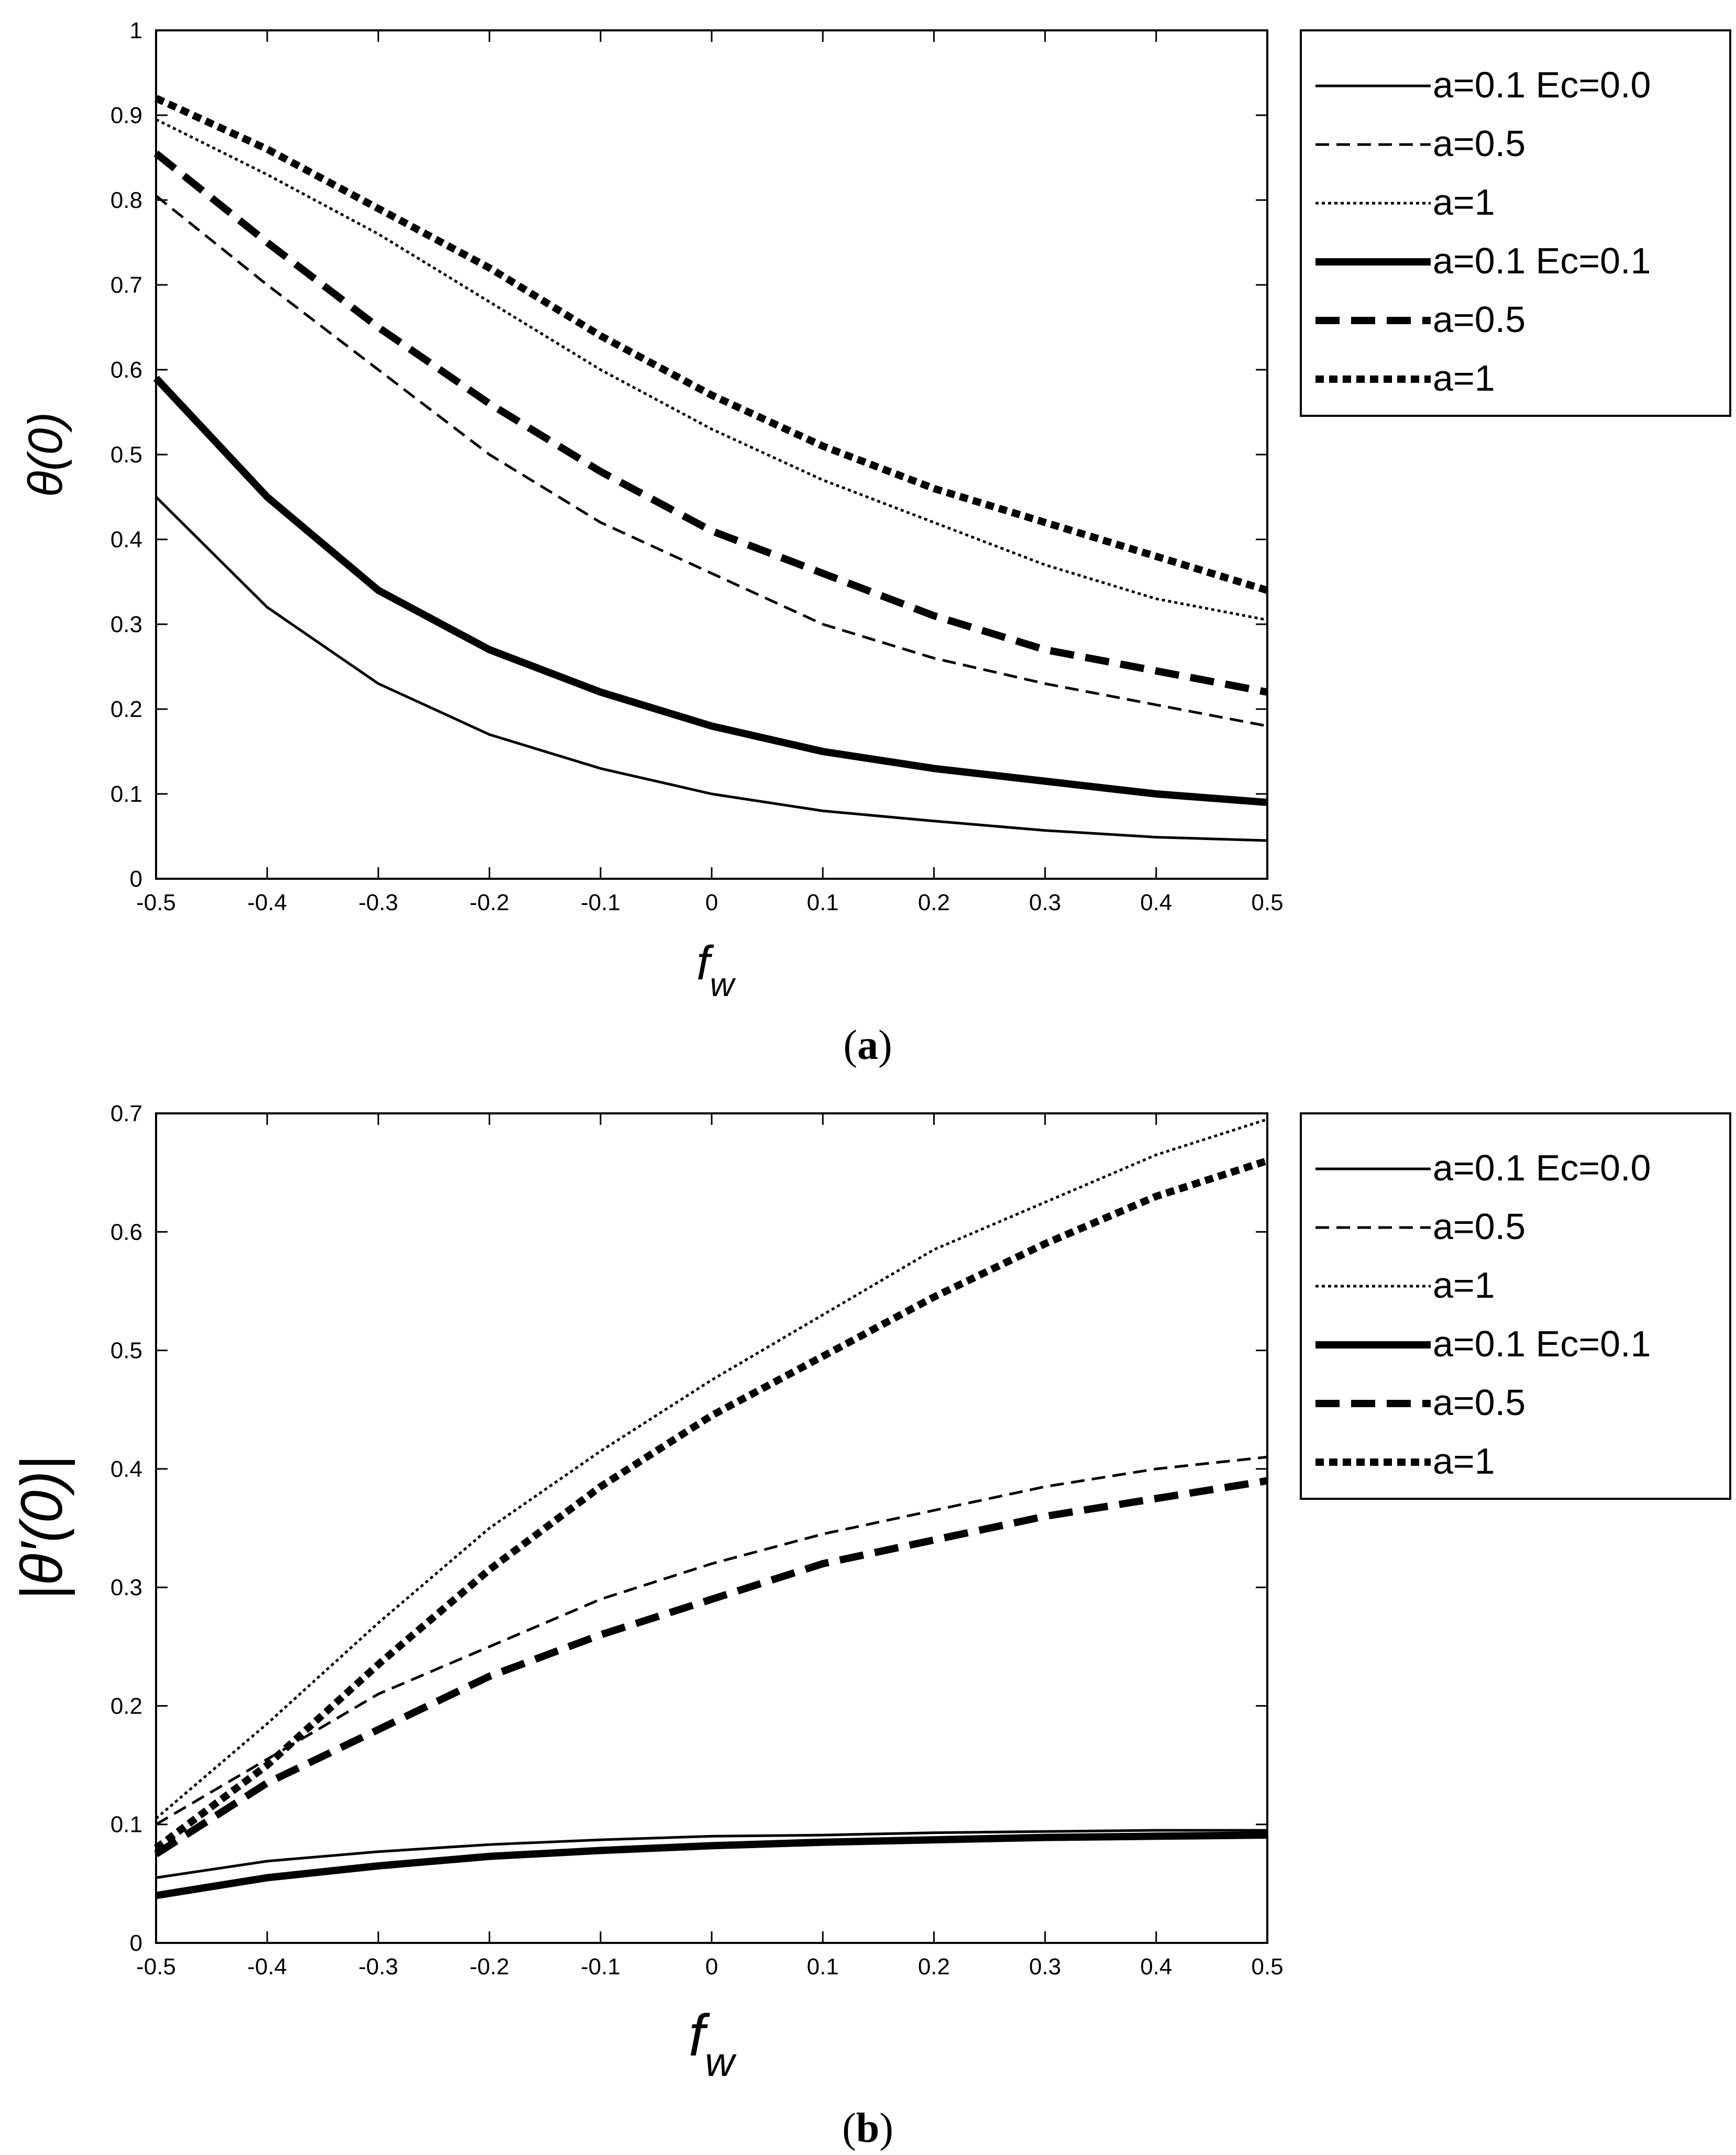  I want to click on caption-letter: a, so click(867, 1045).